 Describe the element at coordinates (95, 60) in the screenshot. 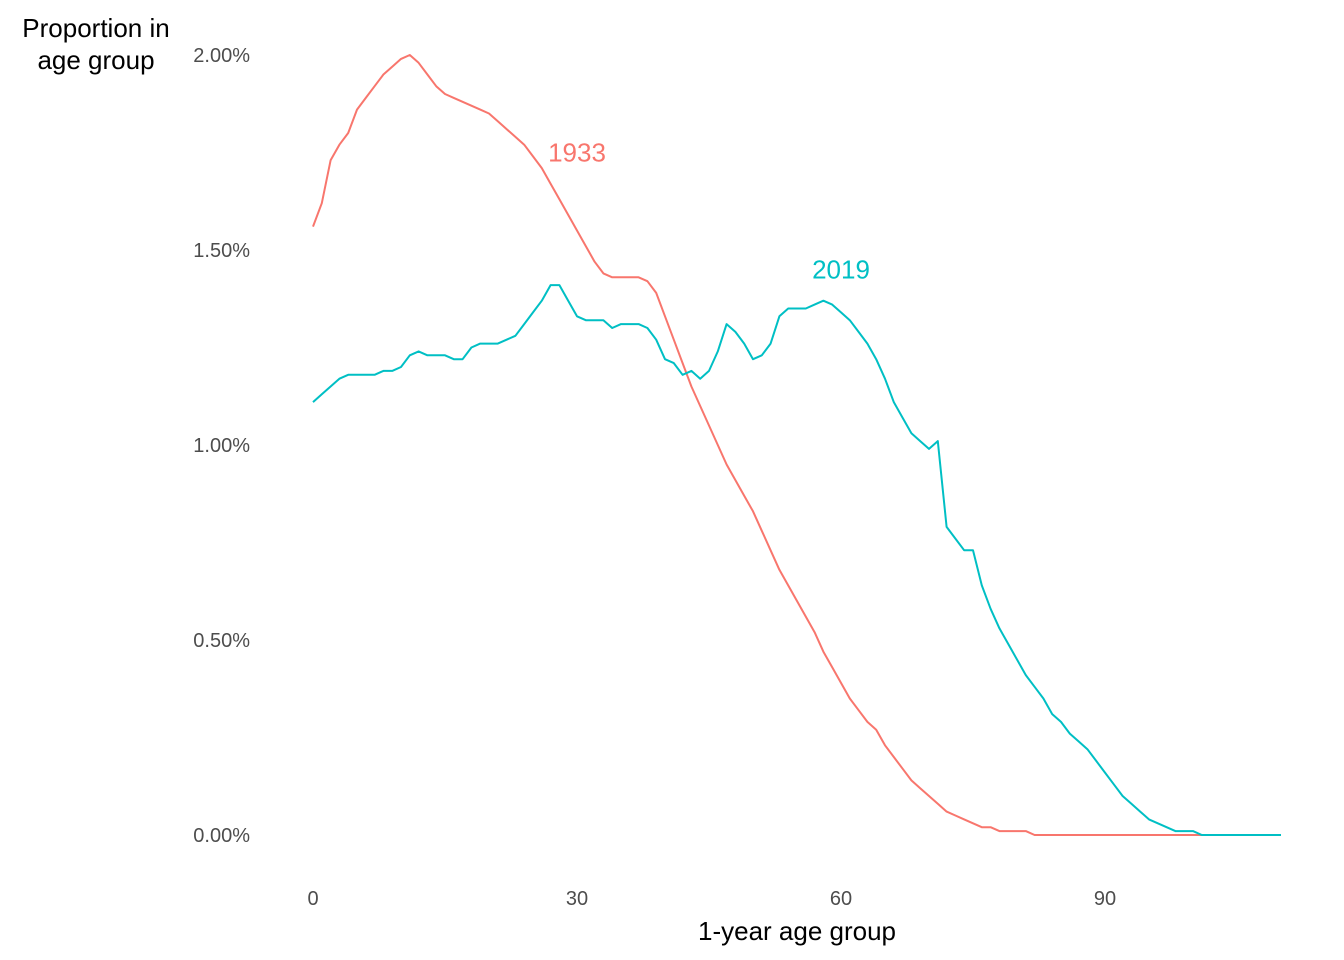

I see `y-axis-title-line-2: age group` at that location.